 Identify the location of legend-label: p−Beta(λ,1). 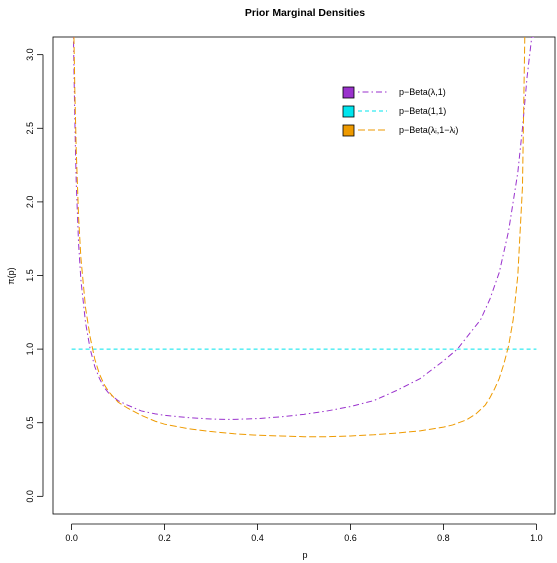
(422, 92).